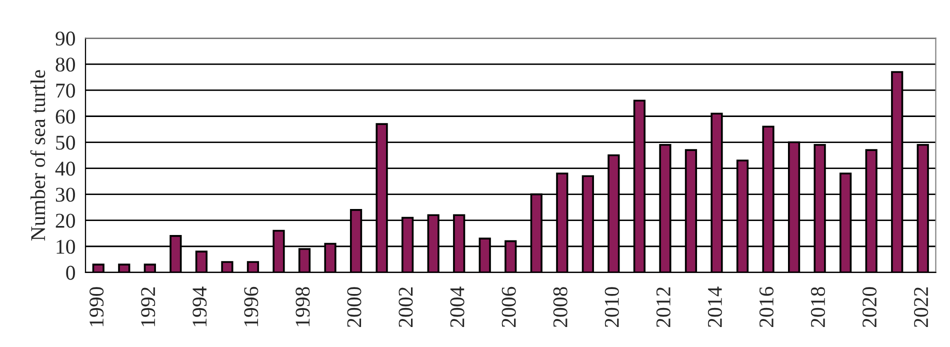 This screenshot has height=347, width=950. I want to click on y-tick-label: 90, so click(65, 39).